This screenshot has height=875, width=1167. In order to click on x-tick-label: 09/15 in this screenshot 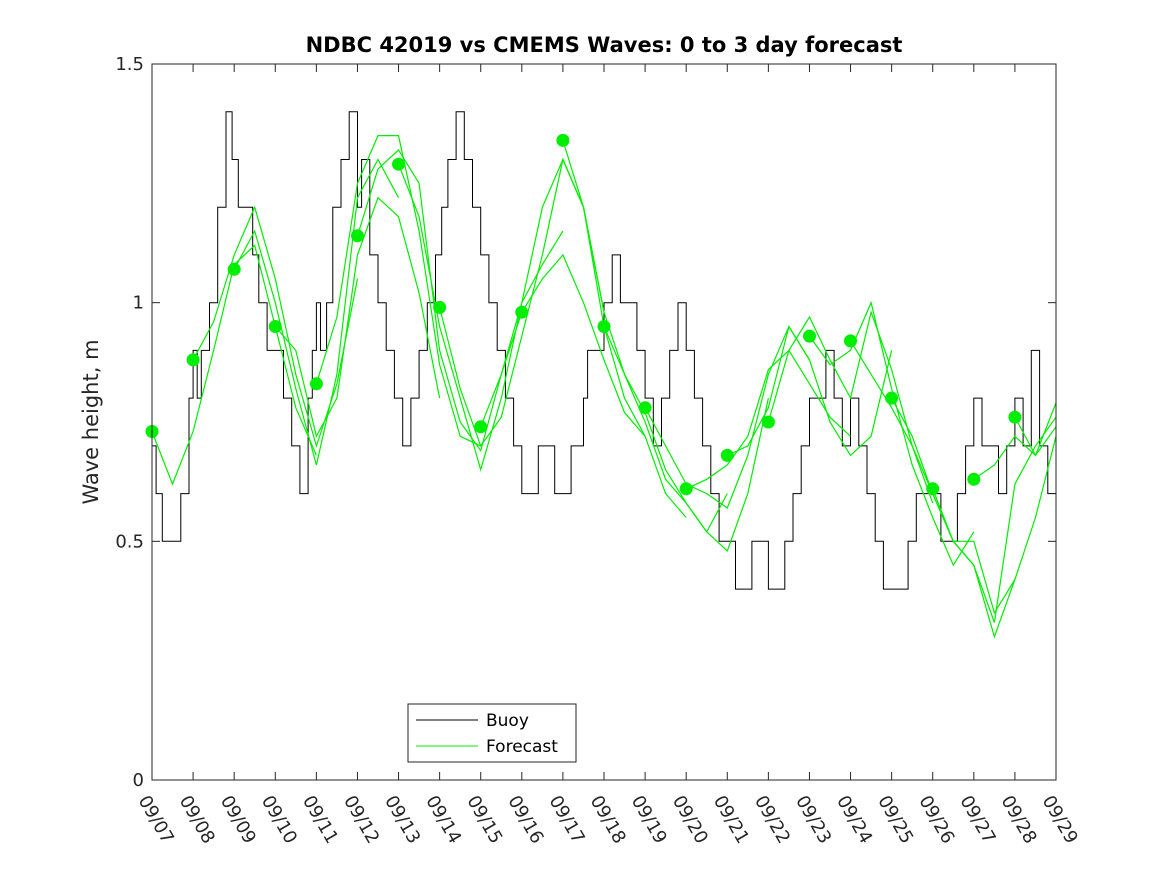, I will do `click(484, 819)`.